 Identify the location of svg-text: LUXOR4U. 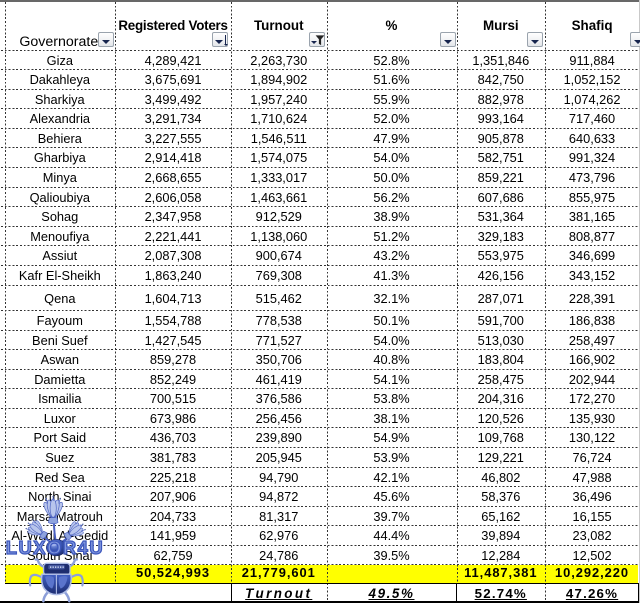
(55, 547).